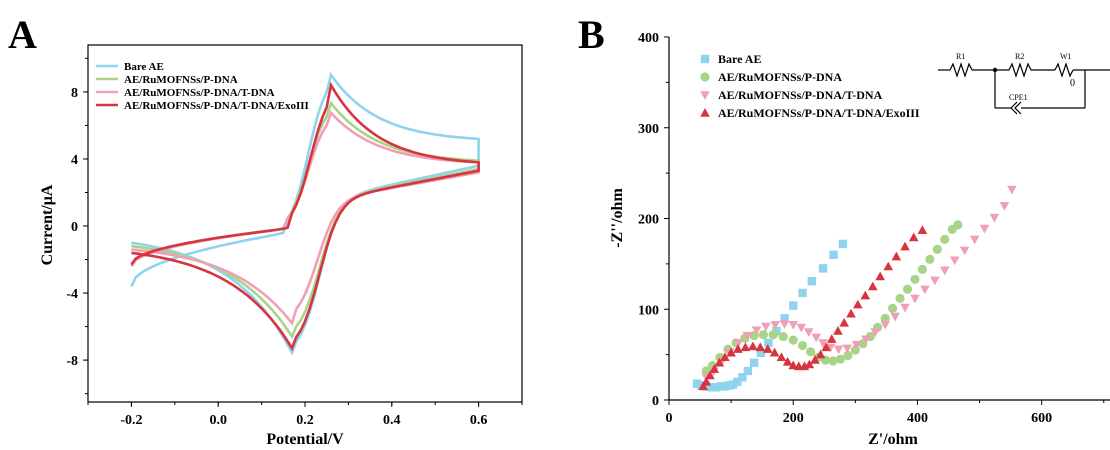 Image resolution: width=1110 pixels, height=450 pixels. I want to click on cpe1-icon, so click(1014, 108).